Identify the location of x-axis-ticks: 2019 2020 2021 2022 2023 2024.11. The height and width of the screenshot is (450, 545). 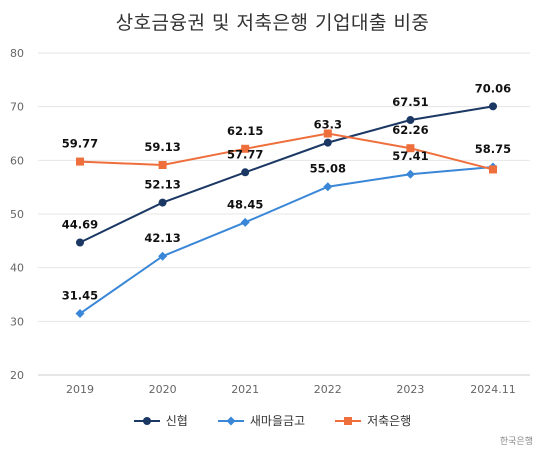
(291, 389).